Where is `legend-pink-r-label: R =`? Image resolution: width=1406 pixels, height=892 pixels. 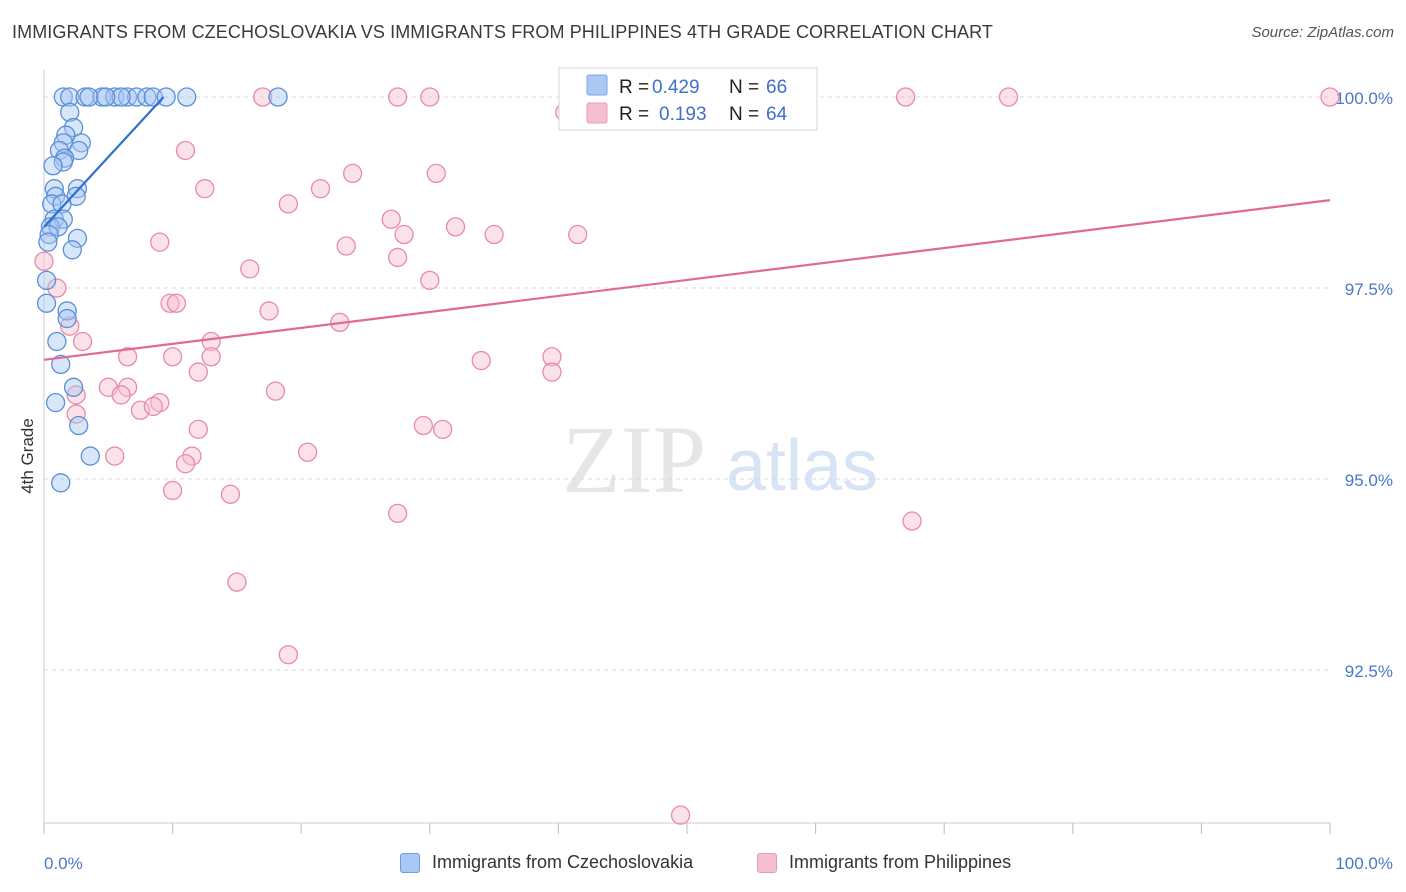
legend-pink-r-label: R = is located at coordinates (634, 114).